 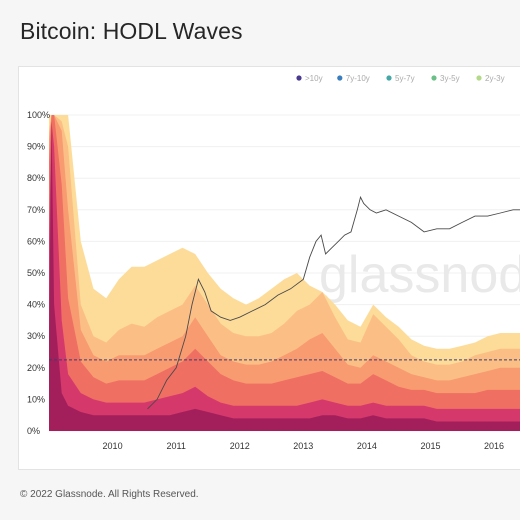 I want to click on x-tick-label: 2015, so click(x=430, y=446).